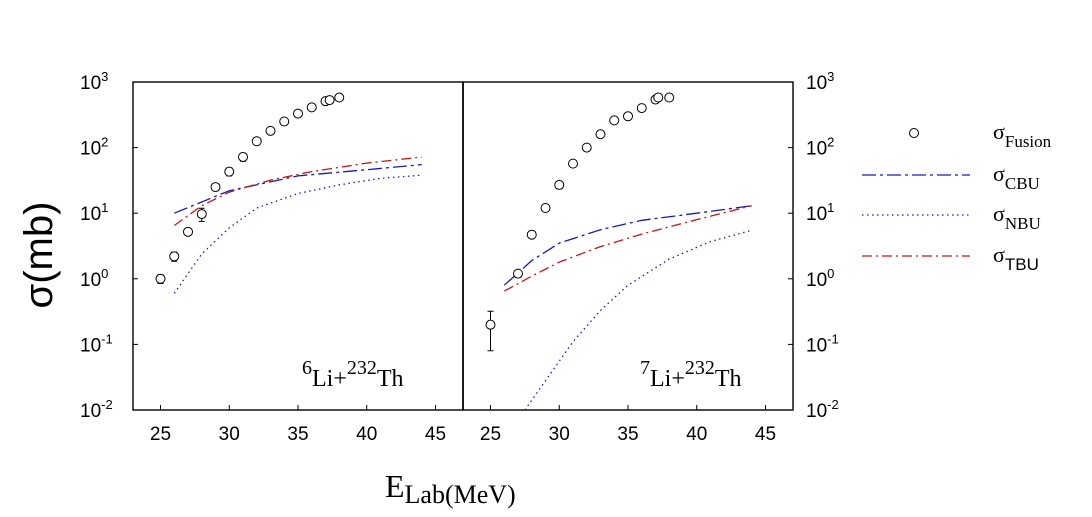 This screenshot has height=517, width=1092. I want to click on y-tick-exponent: 2, so click(104, 142).